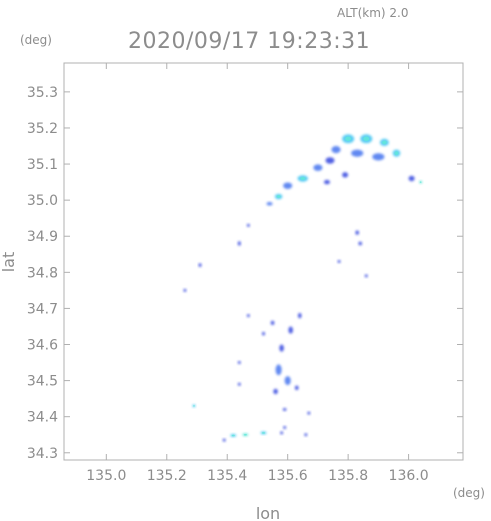 This screenshot has height=521, width=491. I want to click on x-tick-label: 135.4, so click(227, 476).